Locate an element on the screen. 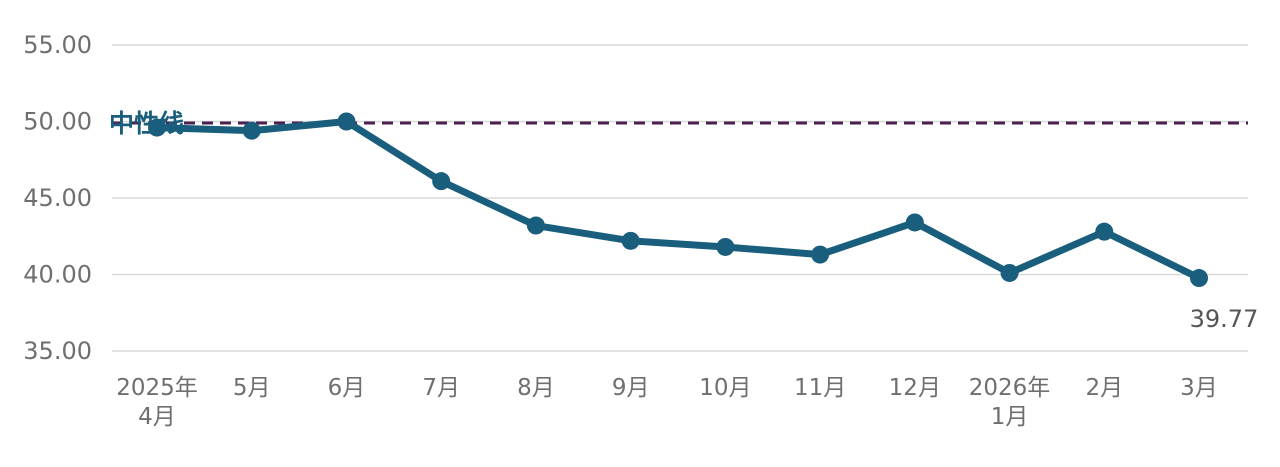 Image resolution: width=1280 pixels, height=467 pixels. x-tick-label: 2026年 1月 is located at coordinates (1010, 402).